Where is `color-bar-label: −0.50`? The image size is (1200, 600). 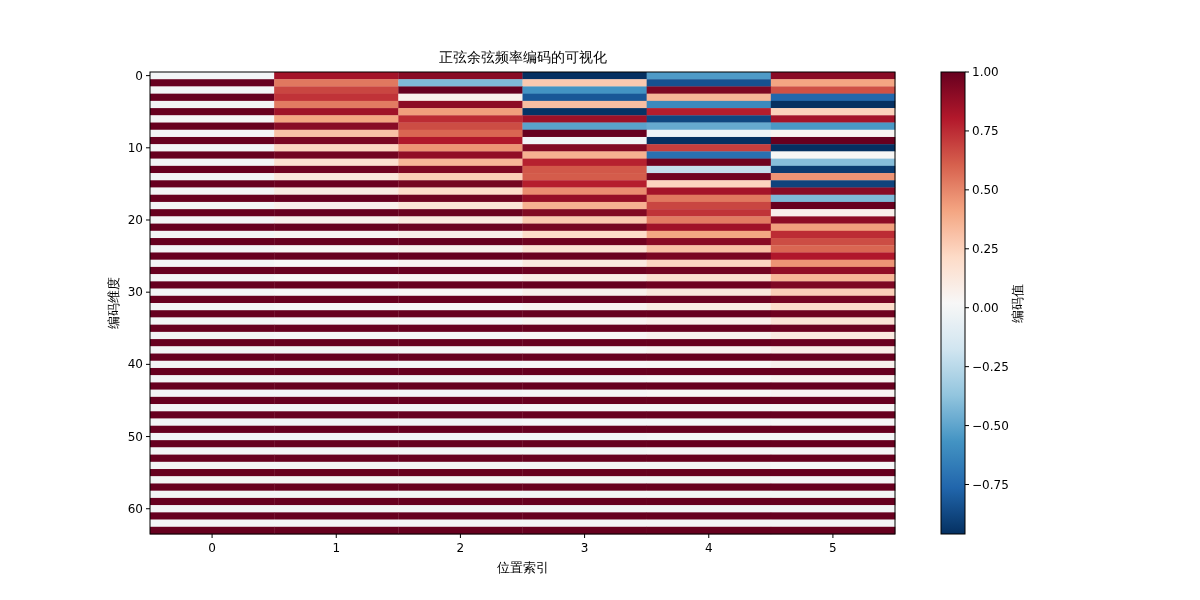
color-bar-label: −0.50 is located at coordinates (990, 425).